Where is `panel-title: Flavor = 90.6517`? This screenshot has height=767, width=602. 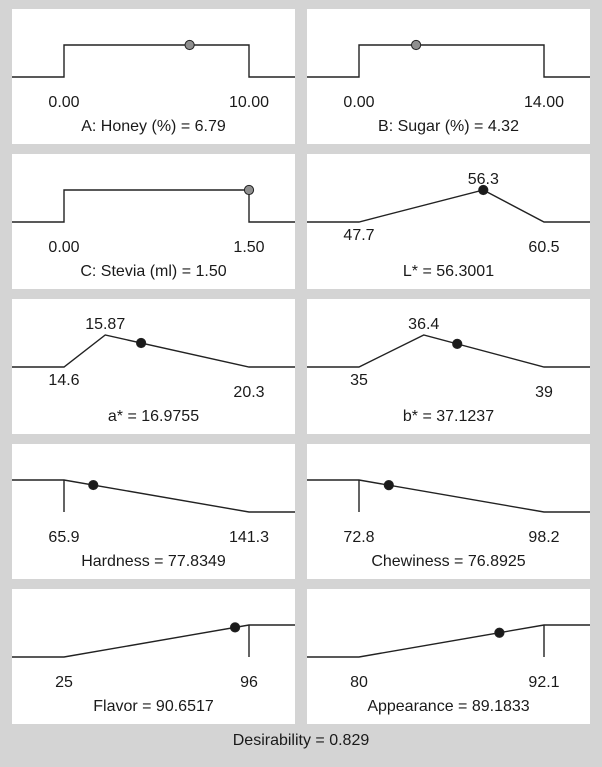
panel-title: Flavor = 90.6517 is located at coordinates (153, 706).